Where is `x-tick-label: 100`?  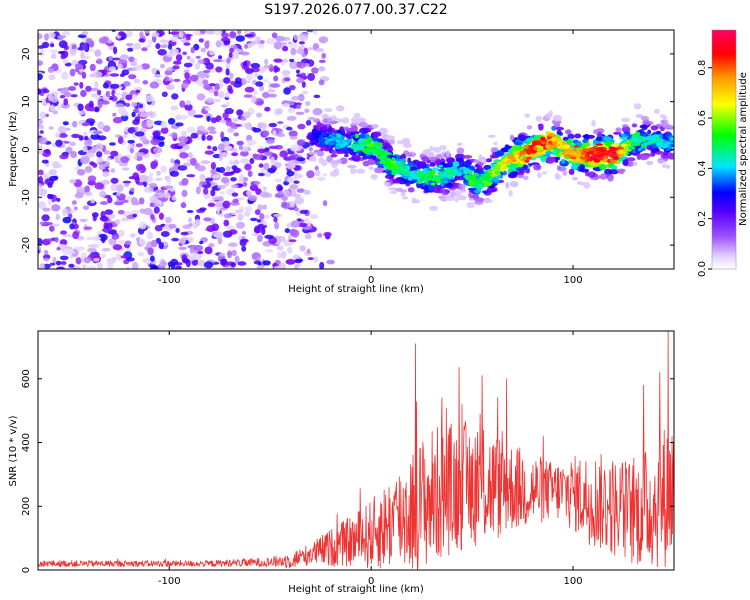
x-tick-label: 100 is located at coordinates (573, 581).